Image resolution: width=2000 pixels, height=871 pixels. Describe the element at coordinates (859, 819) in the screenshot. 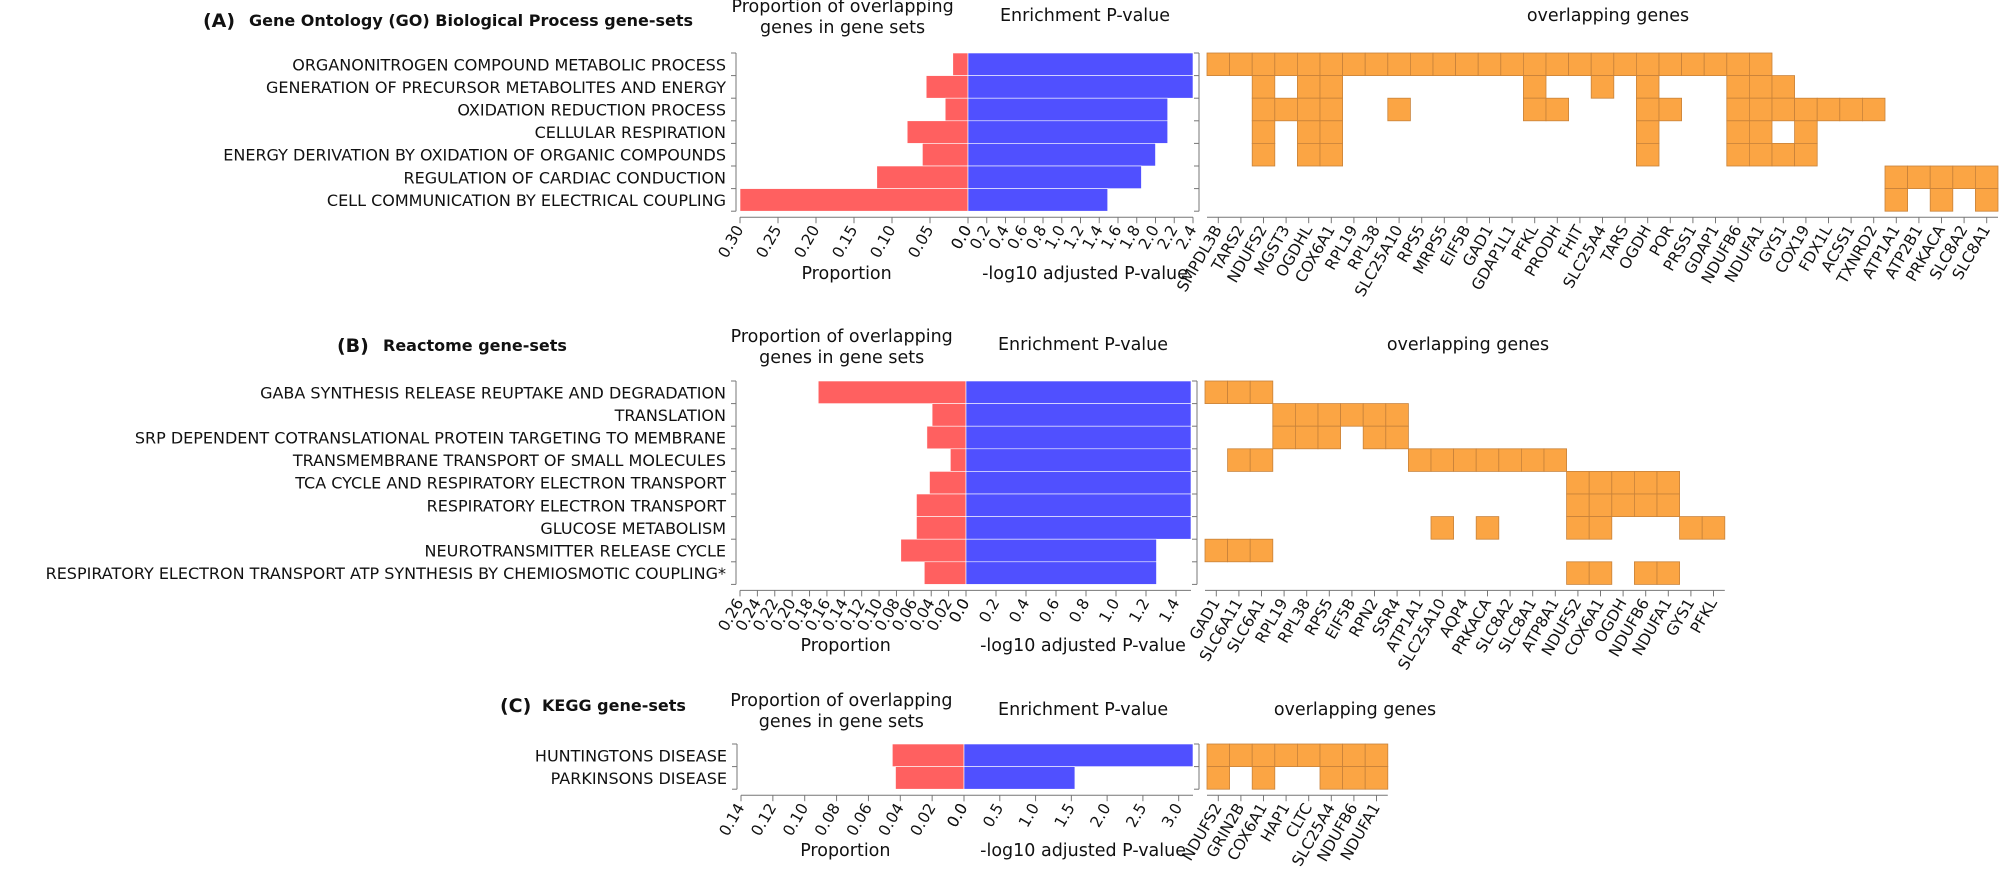

I see `proportion-tick-label: 0.06` at that location.